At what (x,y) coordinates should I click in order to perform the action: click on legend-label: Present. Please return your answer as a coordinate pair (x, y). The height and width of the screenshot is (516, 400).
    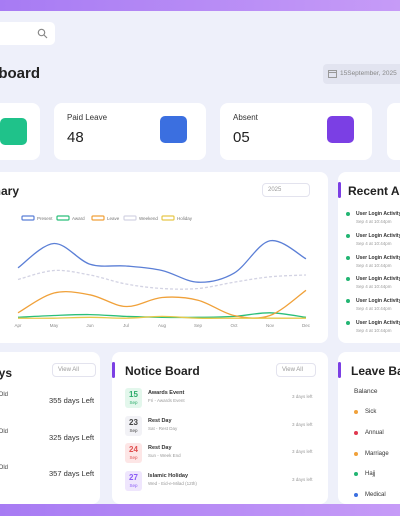
    Looking at the image, I should click on (45, 218).